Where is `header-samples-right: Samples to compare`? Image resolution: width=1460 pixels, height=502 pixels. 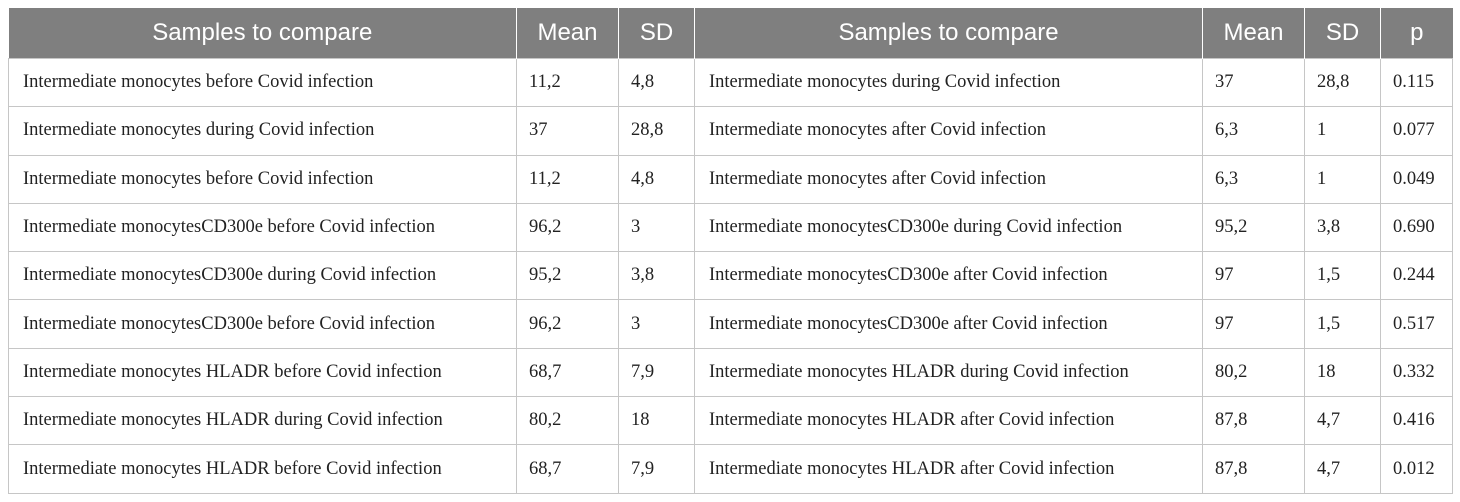
header-samples-right: Samples to compare is located at coordinates (948, 33).